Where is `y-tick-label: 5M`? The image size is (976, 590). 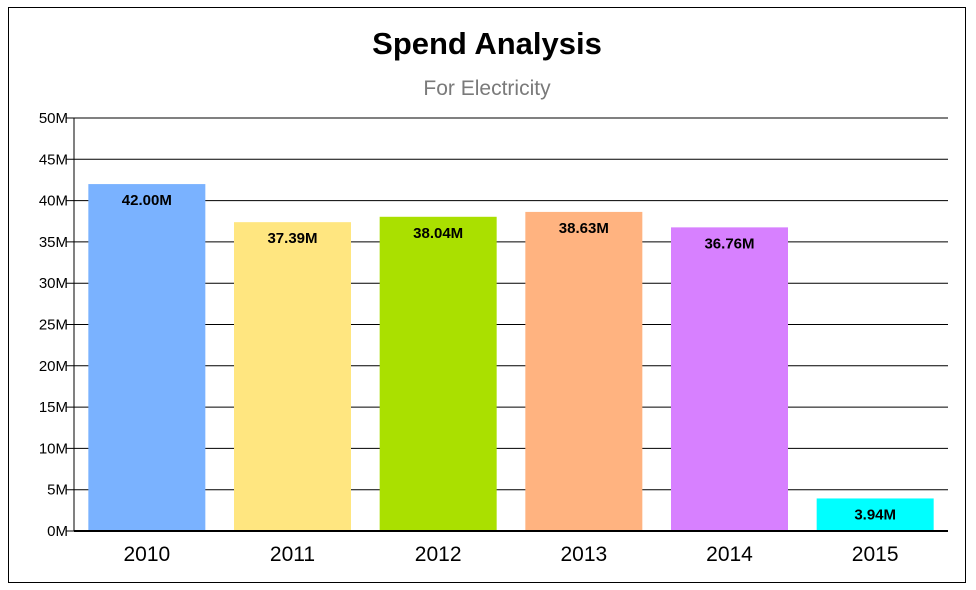 y-tick-label: 5M is located at coordinates (57, 490).